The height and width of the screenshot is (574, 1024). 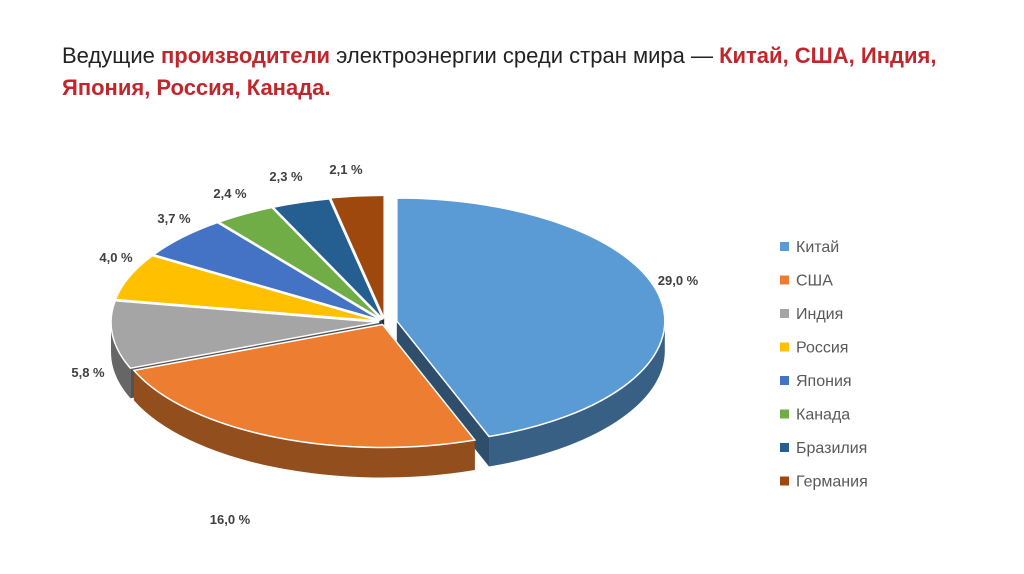 I want to click on data-label-1: 29,0 %, so click(x=678, y=280).